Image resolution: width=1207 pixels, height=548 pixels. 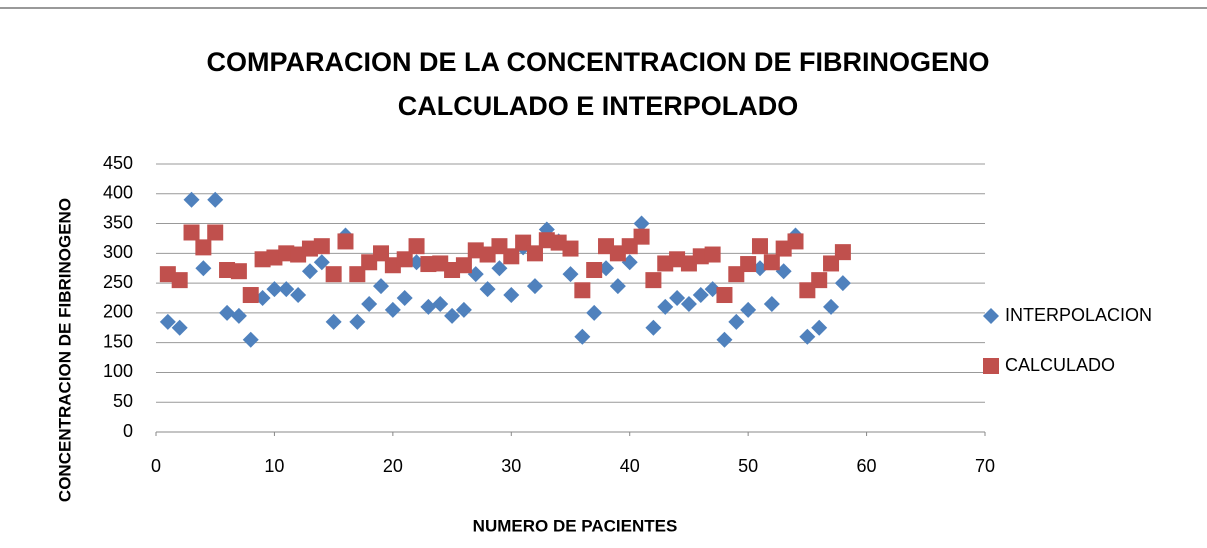 What do you see at coordinates (118, 222) in the screenshot?
I see `y-tick-label: 350` at bounding box center [118, 222].